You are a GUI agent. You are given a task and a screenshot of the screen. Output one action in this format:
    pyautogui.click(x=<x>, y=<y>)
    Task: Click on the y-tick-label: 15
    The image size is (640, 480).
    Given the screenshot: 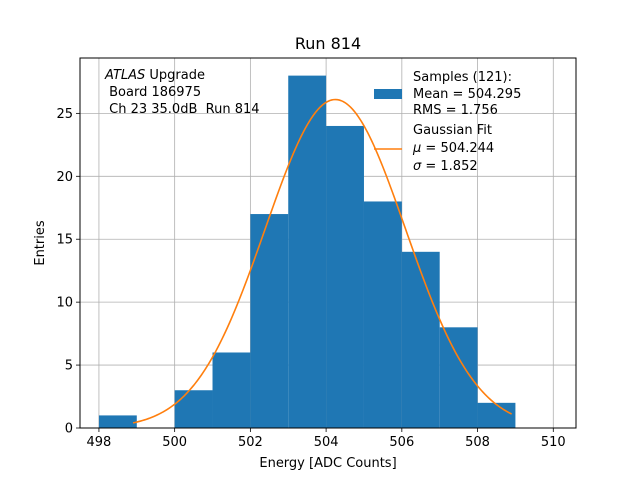 What is the action you would take?
    pyautogui.click(x=64, y=240)
    